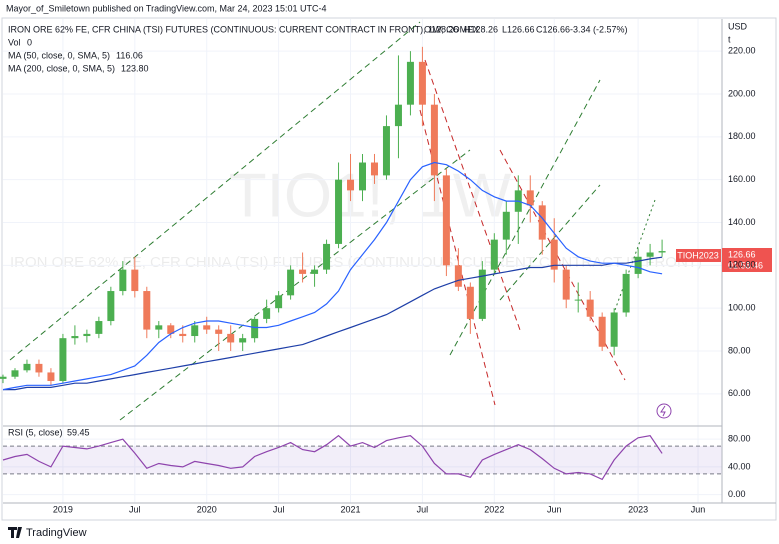 Image resolution: width=779 pixels, height=544 pixels. Describe the element at coordinates (351, 509) in the screenshot. I see `x-tick-label: 2021` at that location.